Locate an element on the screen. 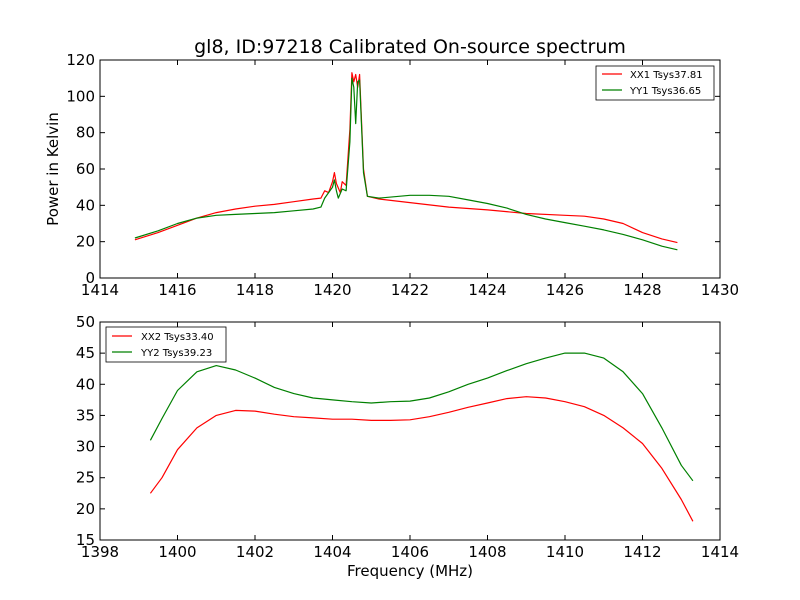 Image resolution: width=800 pixels, height=600 pixels. top-y-tick-label: 0 is located at coordinates (90, 278).